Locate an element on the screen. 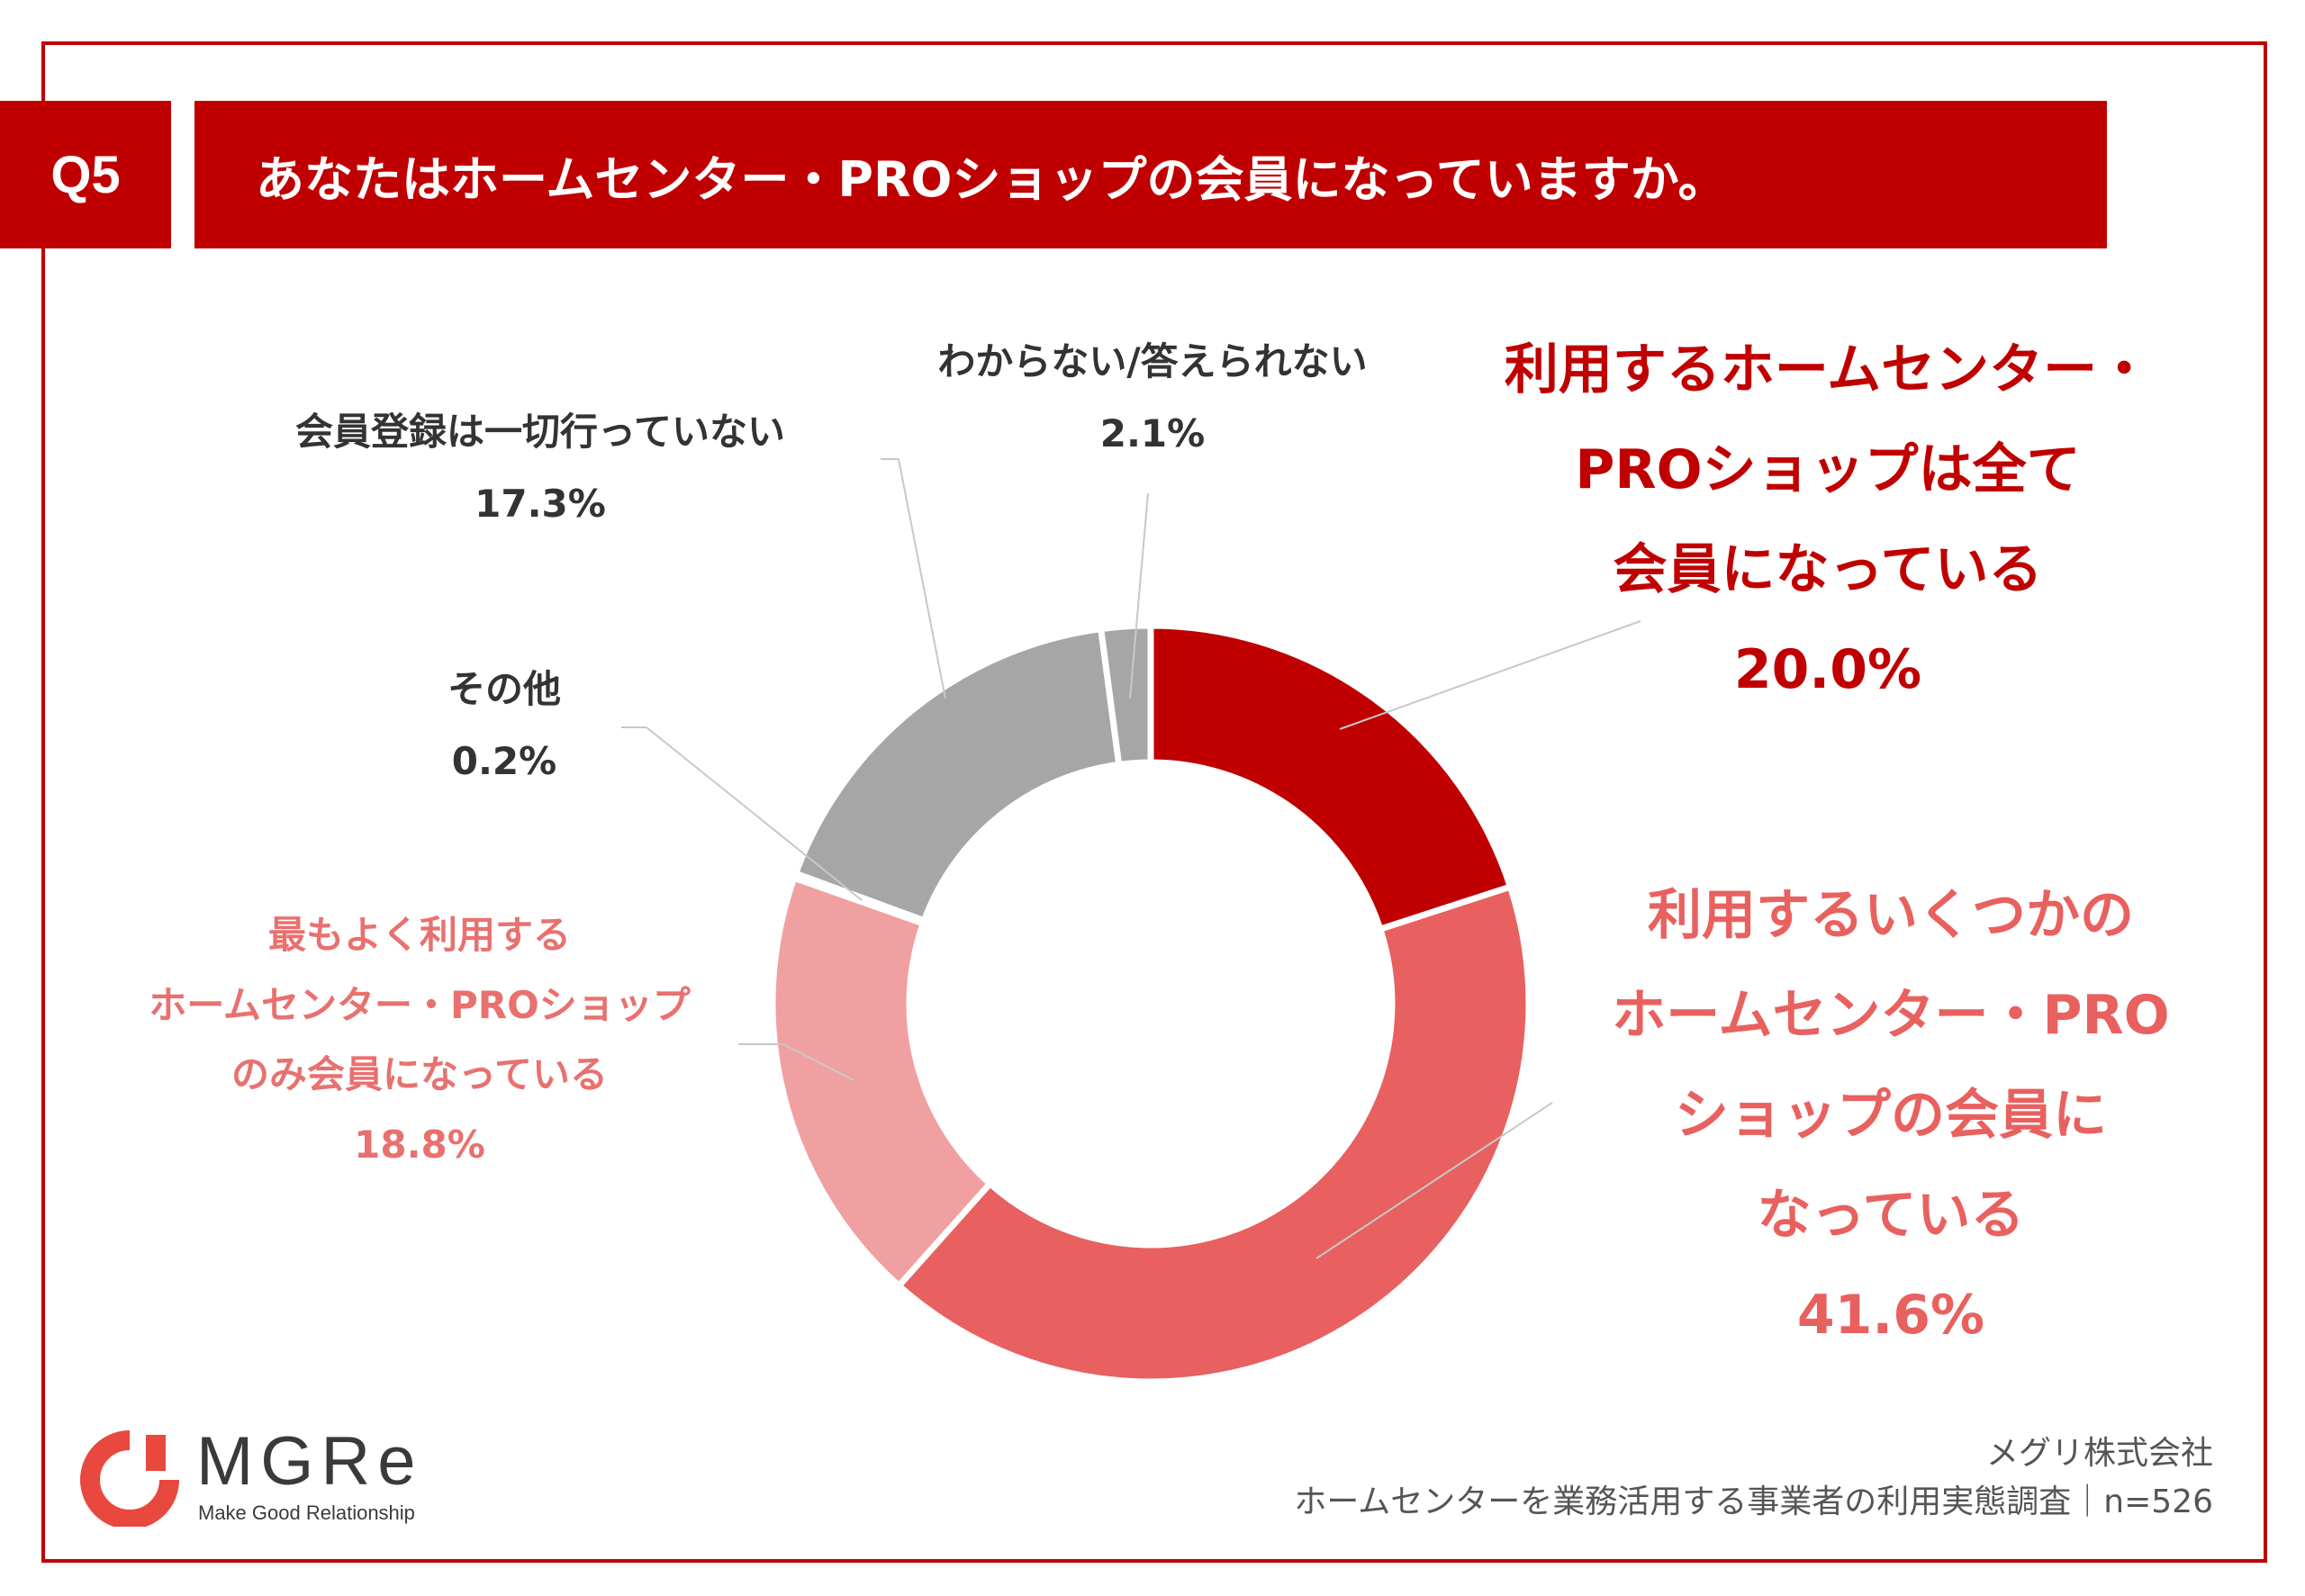  donut-slice-most-used-only is located at coordinates (882, 1082).